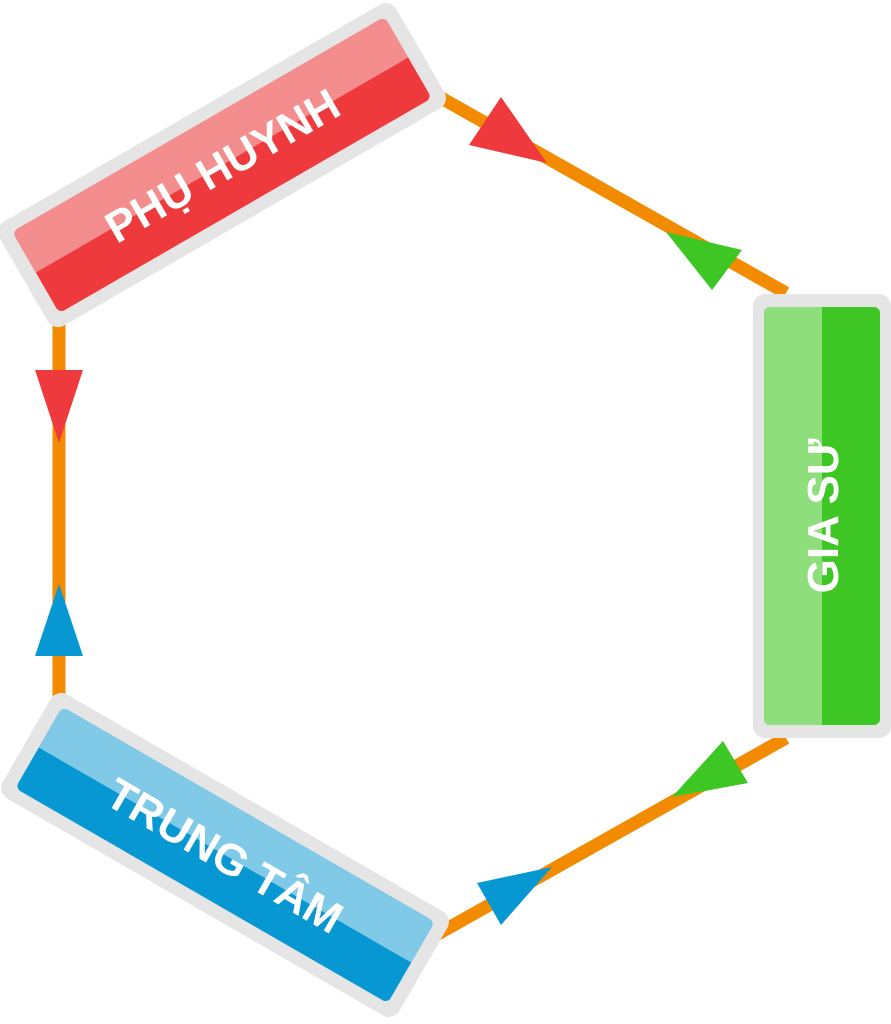 Image resolution: width=891 pixels, height=1024 pixels. Describe the element at coordinates (793, 516) in the screenshot. I see `node-tutor-light` at that location.